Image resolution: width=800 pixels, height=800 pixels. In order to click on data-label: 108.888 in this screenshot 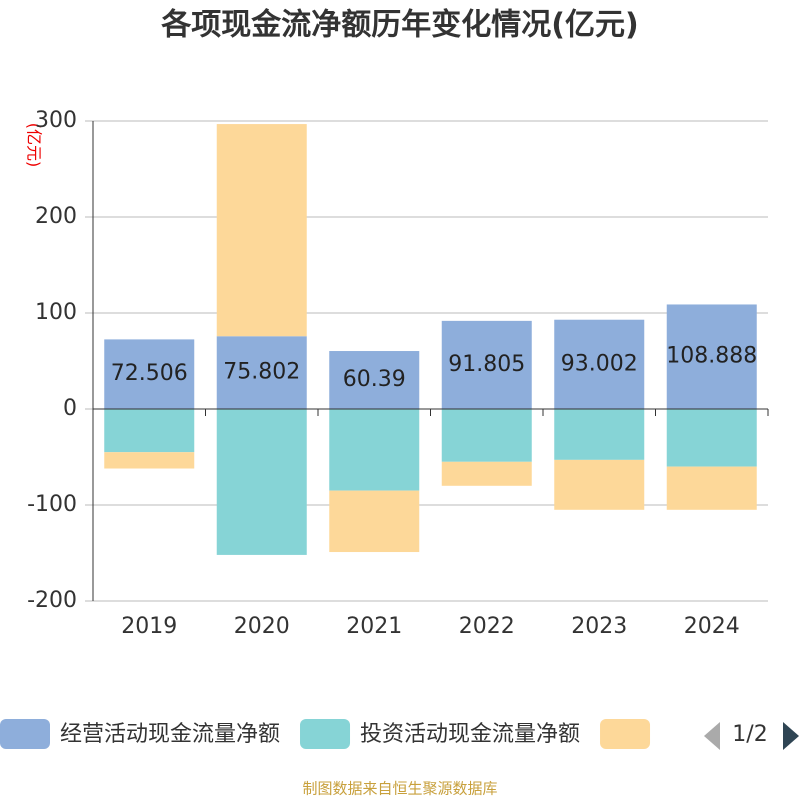, I will do `click(711, 356)`.